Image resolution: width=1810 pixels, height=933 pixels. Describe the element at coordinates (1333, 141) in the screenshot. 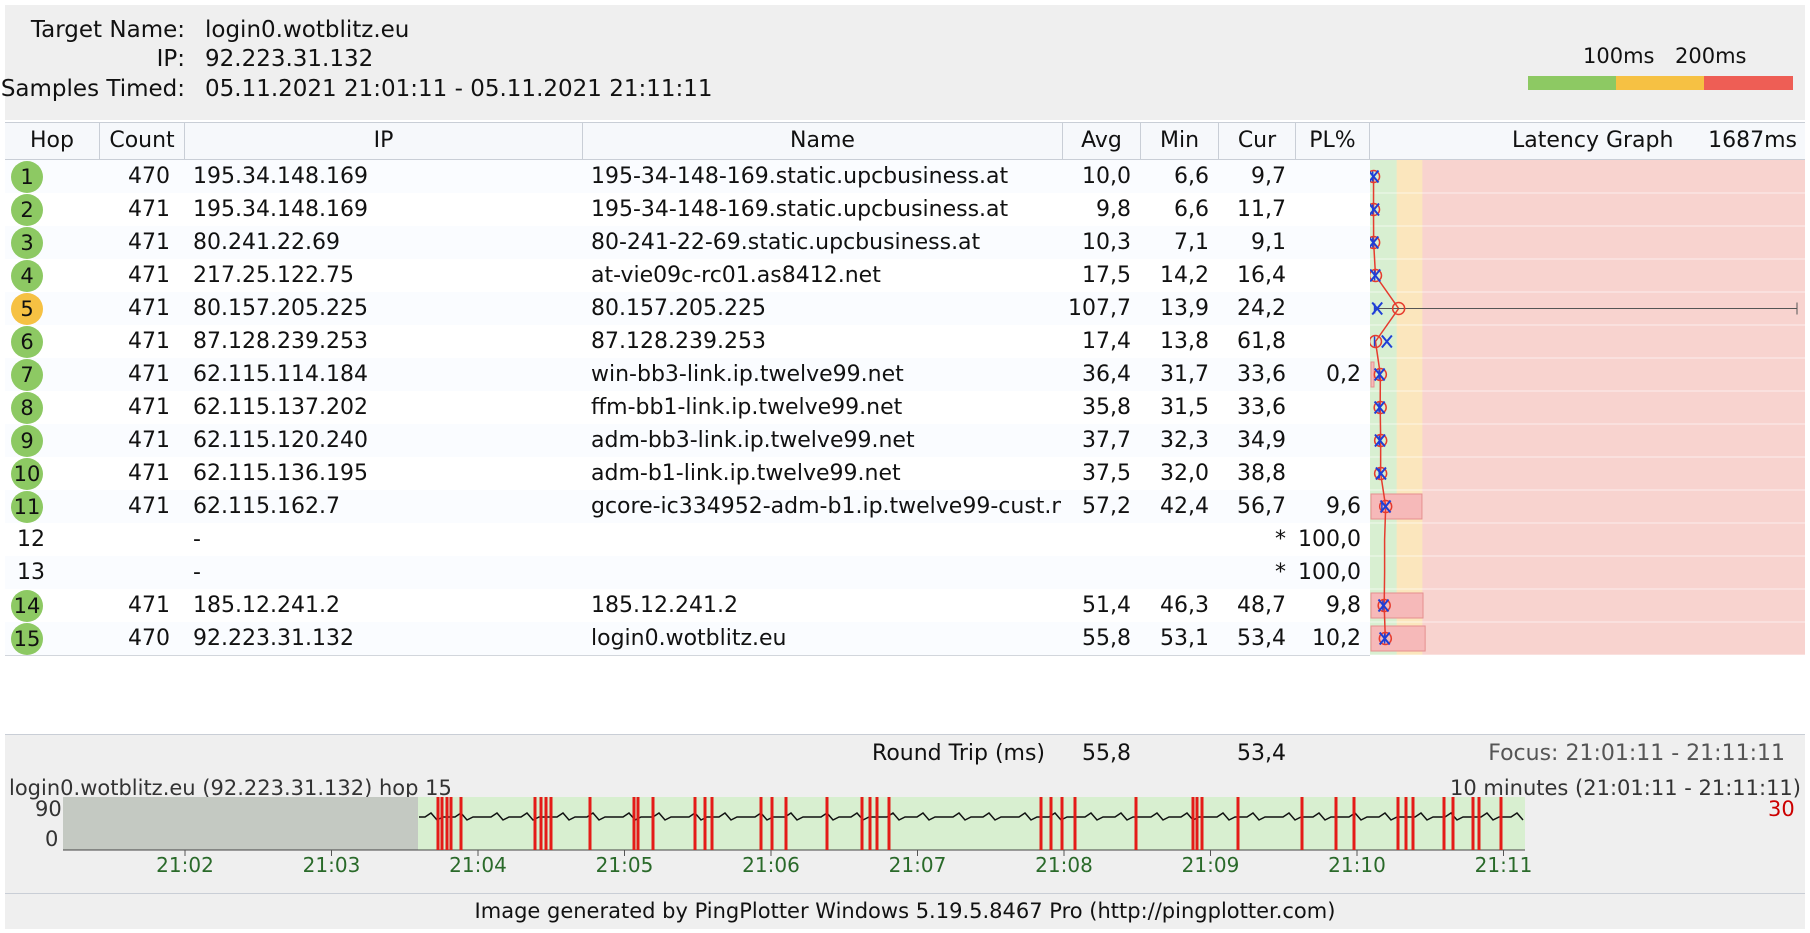

I see `column-pl: PL%` at that location.